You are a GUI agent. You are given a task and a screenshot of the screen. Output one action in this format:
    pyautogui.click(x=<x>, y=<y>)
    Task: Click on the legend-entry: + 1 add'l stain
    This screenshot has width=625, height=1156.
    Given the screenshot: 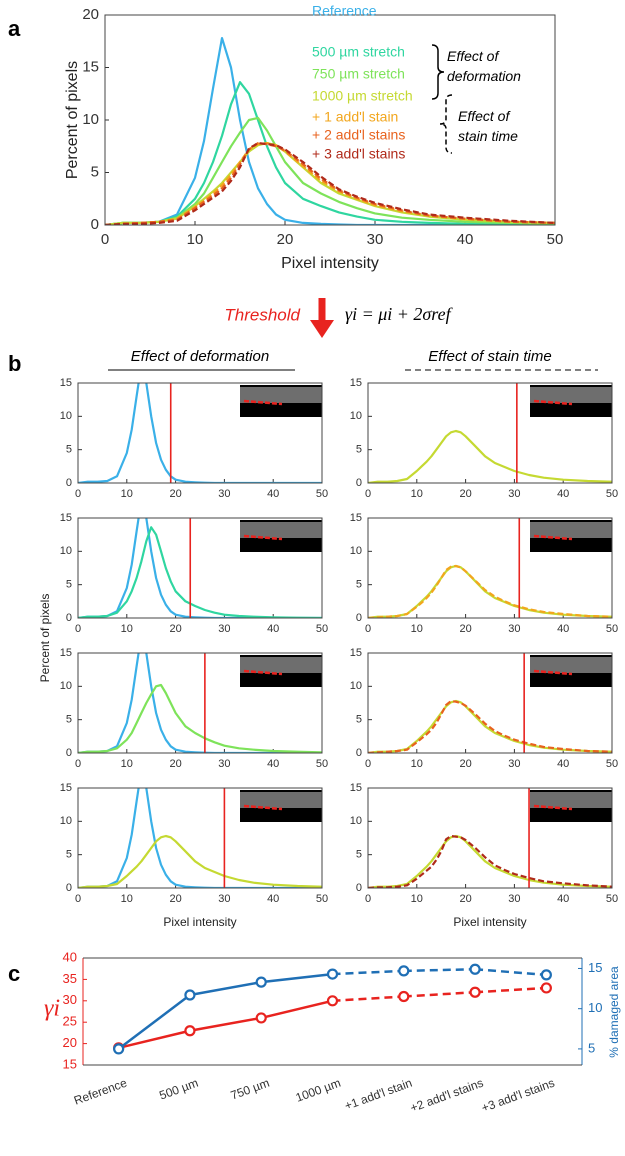 What is the action you would take?
    pyautogui.click(x=355, y=117)
    